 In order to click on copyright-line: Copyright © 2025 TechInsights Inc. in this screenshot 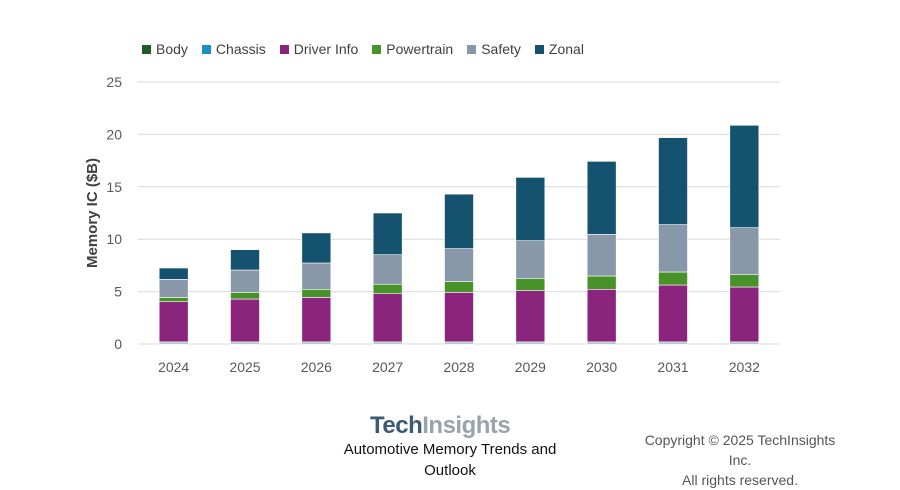, I will do `click(740, 450)`.